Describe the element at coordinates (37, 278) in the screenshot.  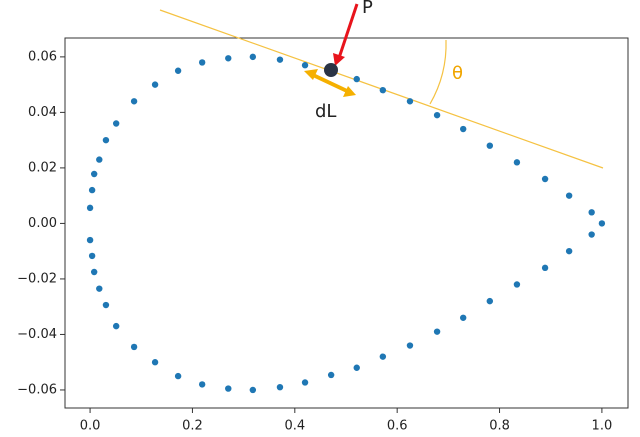
I see `y-tick-label: −0.02` at that location.